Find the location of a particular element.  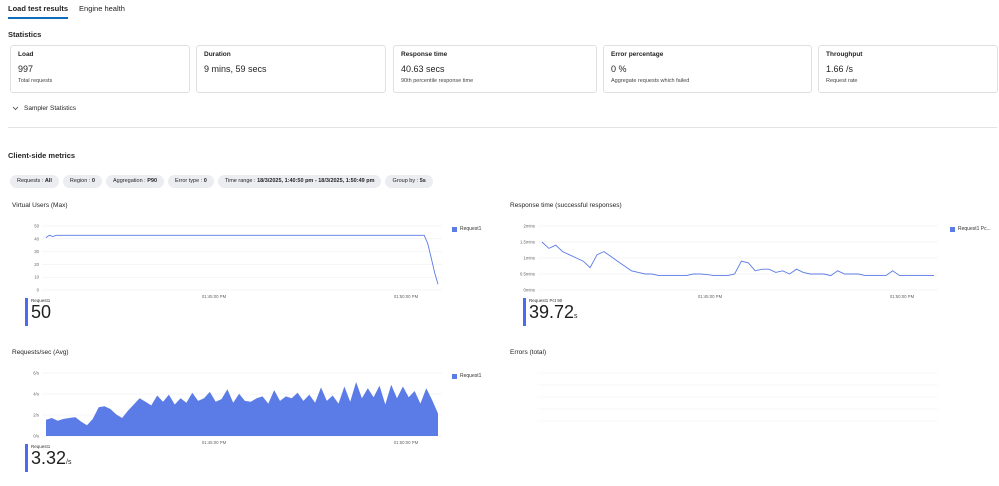

filter-region: Region : 0 is located at coordinates (82, 181).